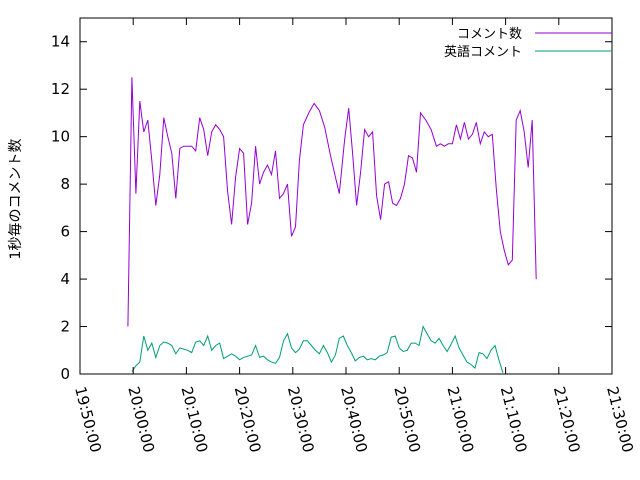 The image size is (640, 480). I want to click on x-tick-label: 20:30:00, so click(301, 420).